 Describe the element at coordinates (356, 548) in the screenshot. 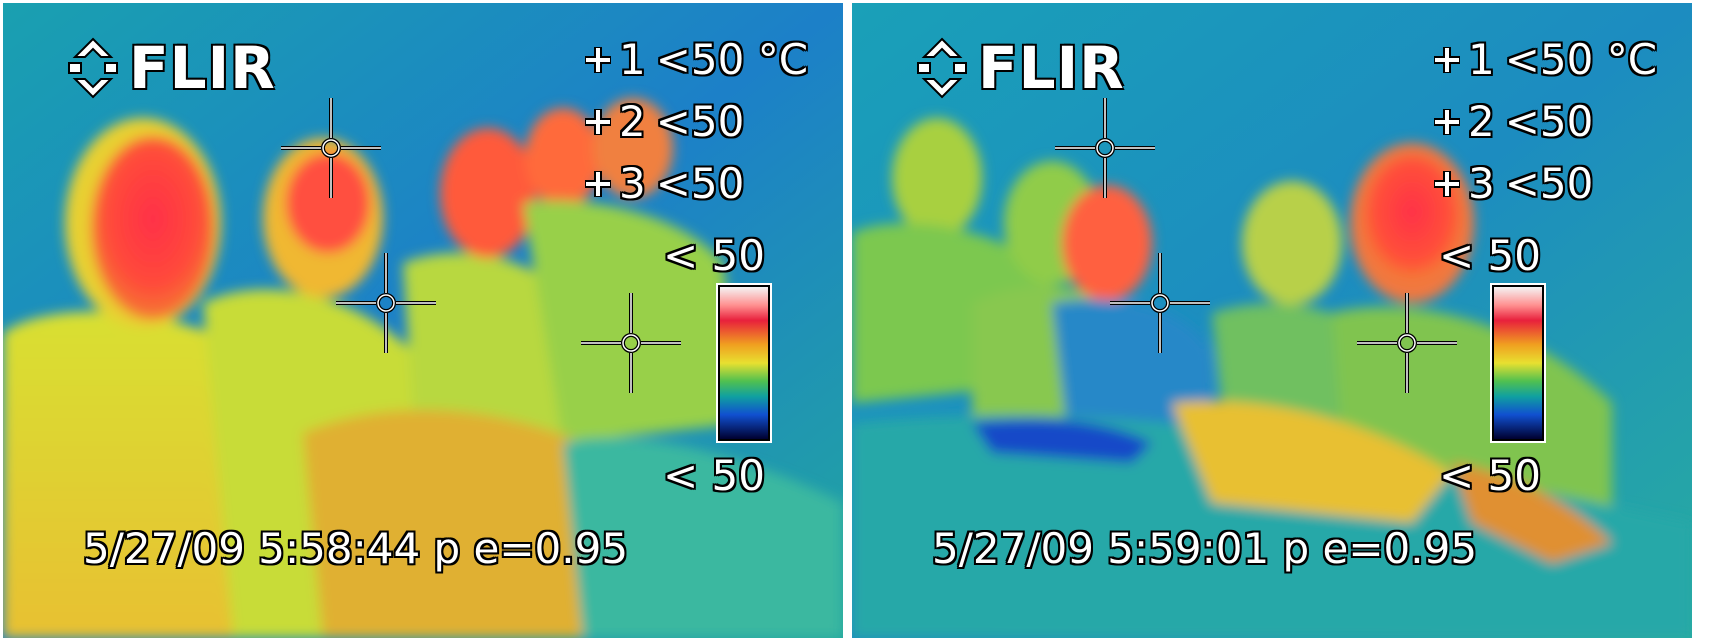

I see `timestamp-emissivity: 5/27/09 5:58:44 p e=0.95` at that location.